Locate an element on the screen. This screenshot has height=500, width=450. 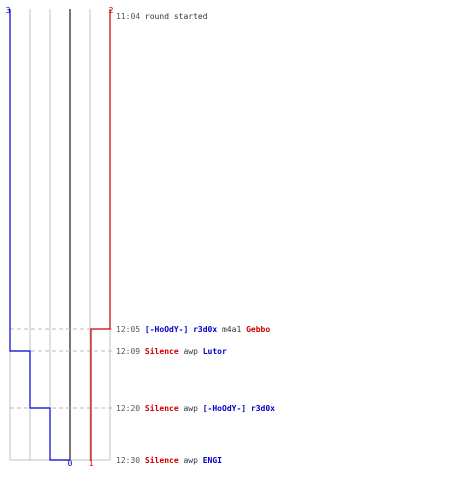
red-alive-start-label: 2 is located at coordinates (111, 10).